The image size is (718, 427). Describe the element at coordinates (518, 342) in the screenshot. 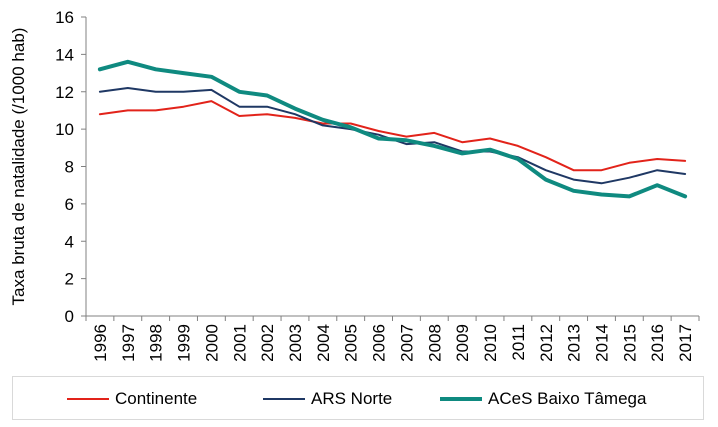

I see `x-tick-label: 2011` at that location.